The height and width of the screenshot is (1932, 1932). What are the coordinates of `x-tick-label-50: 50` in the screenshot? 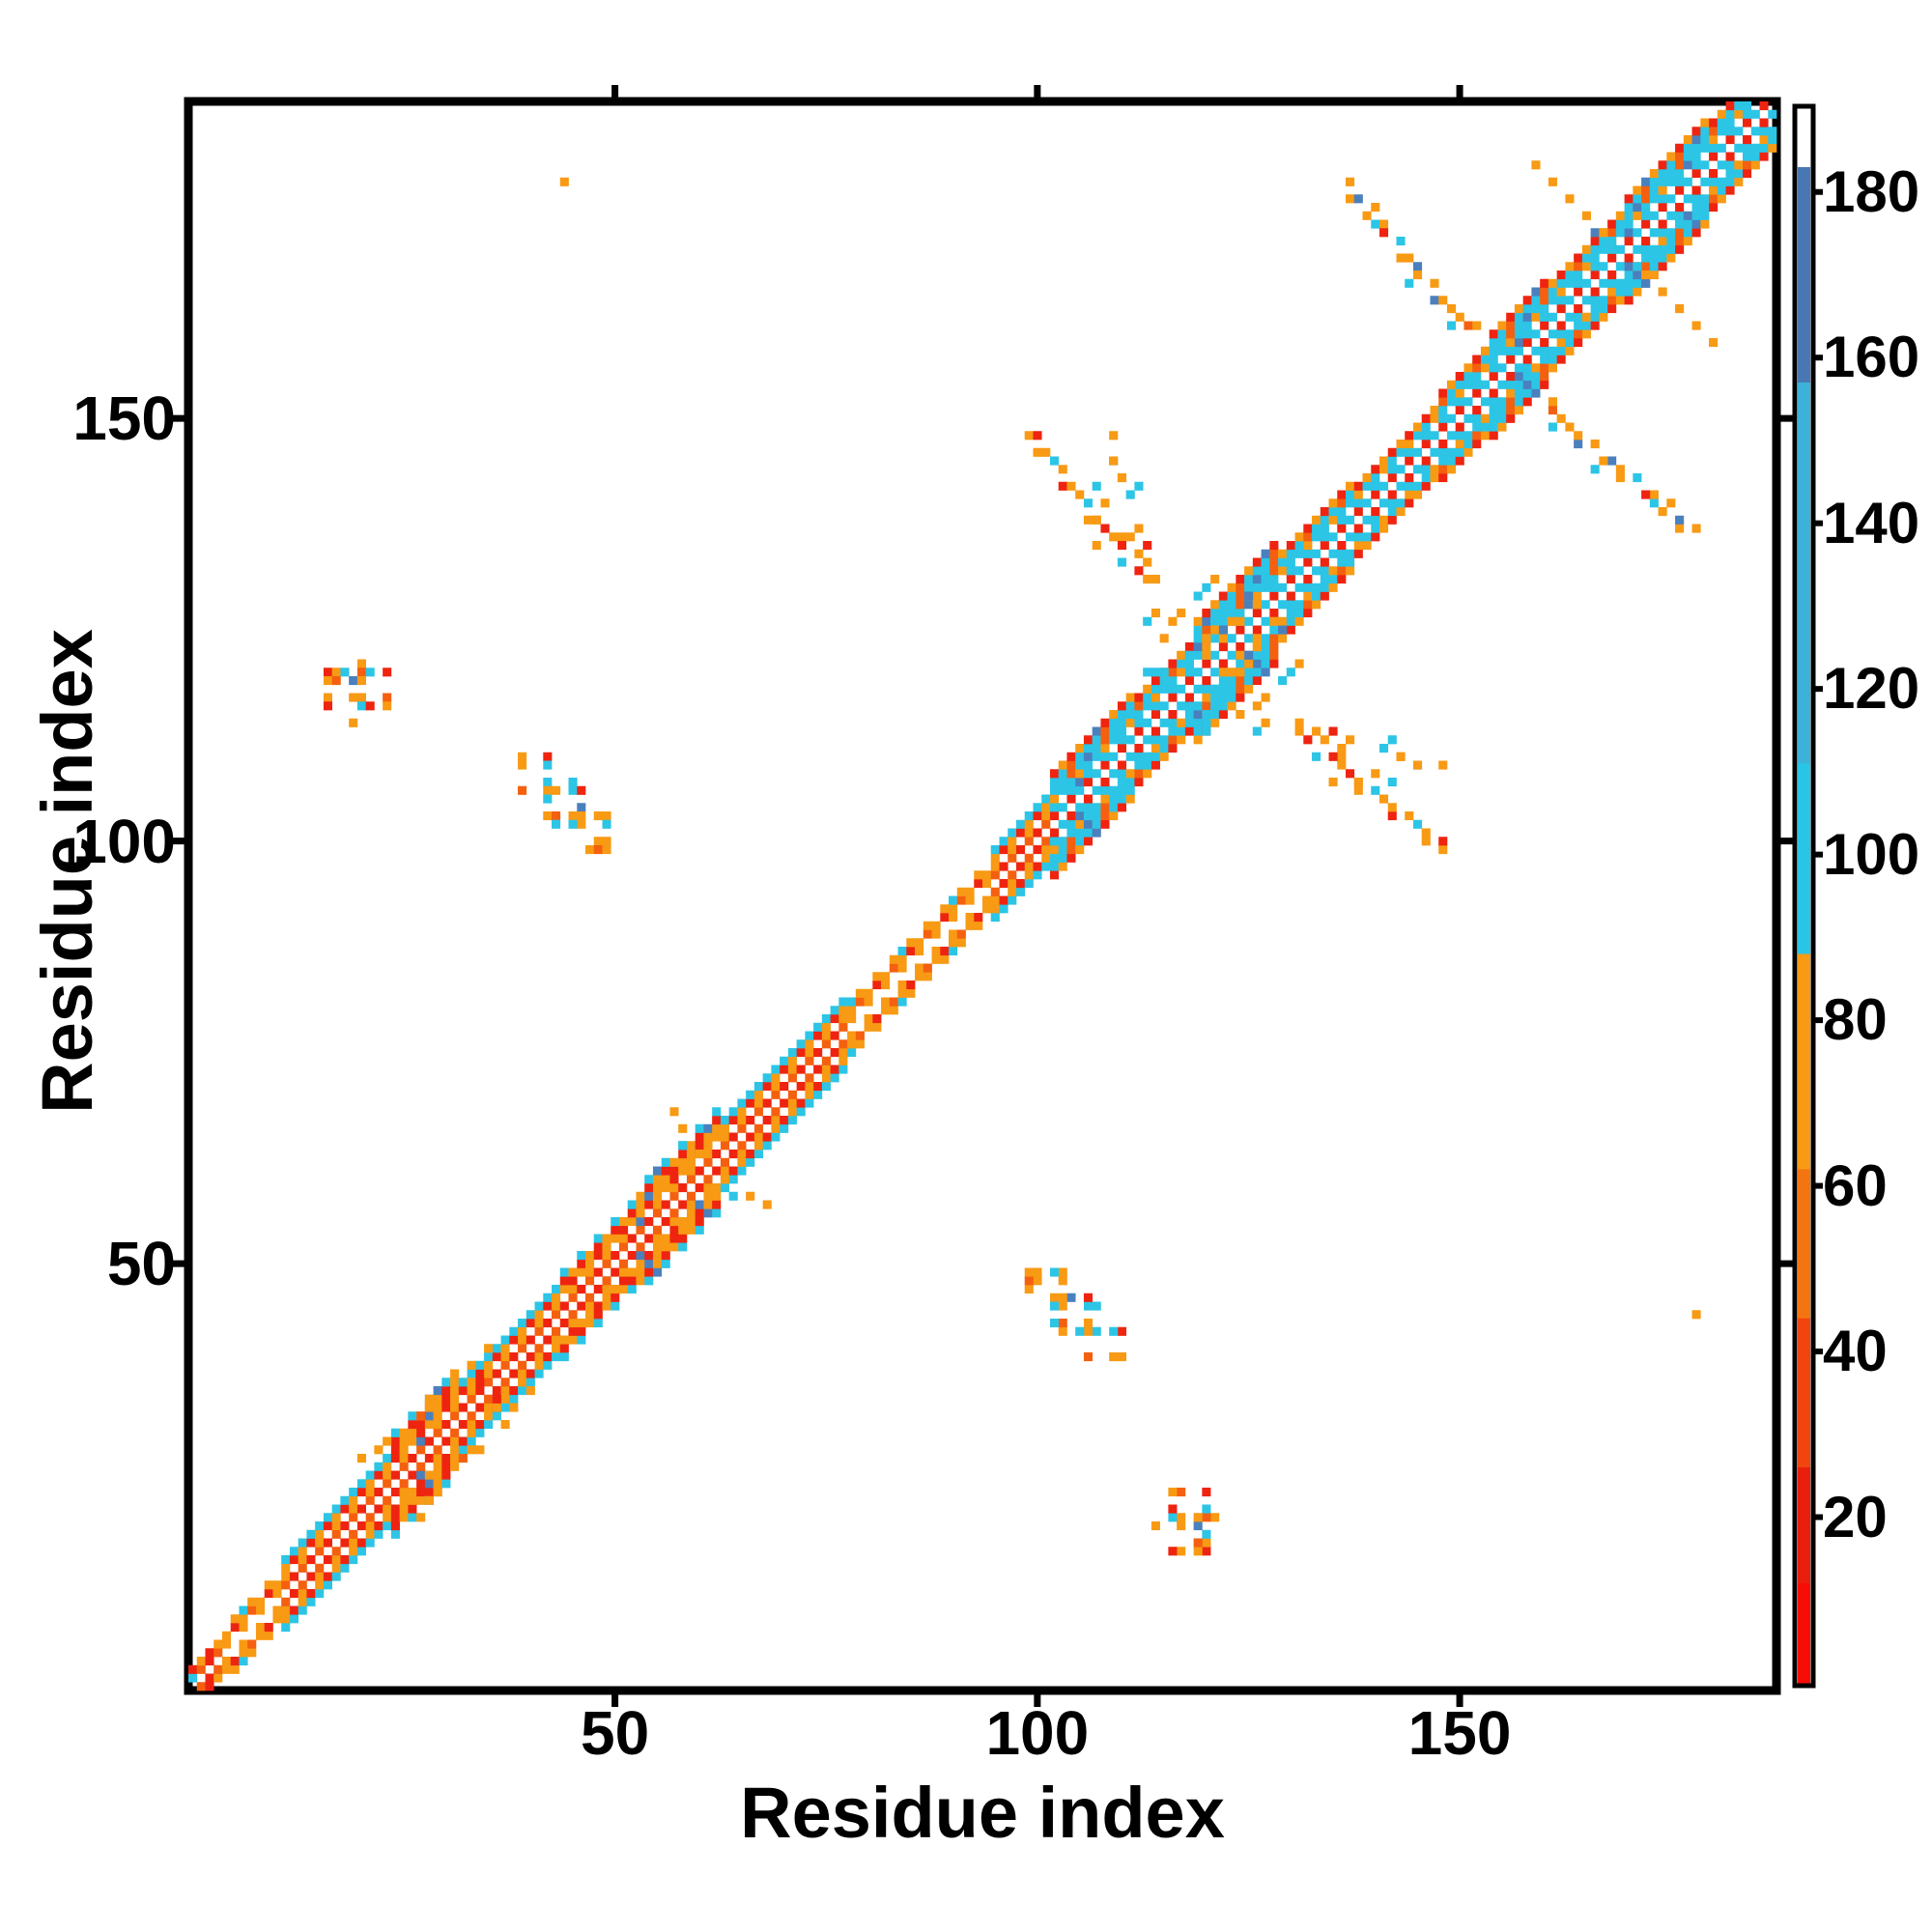 It's located at (615, 1733).